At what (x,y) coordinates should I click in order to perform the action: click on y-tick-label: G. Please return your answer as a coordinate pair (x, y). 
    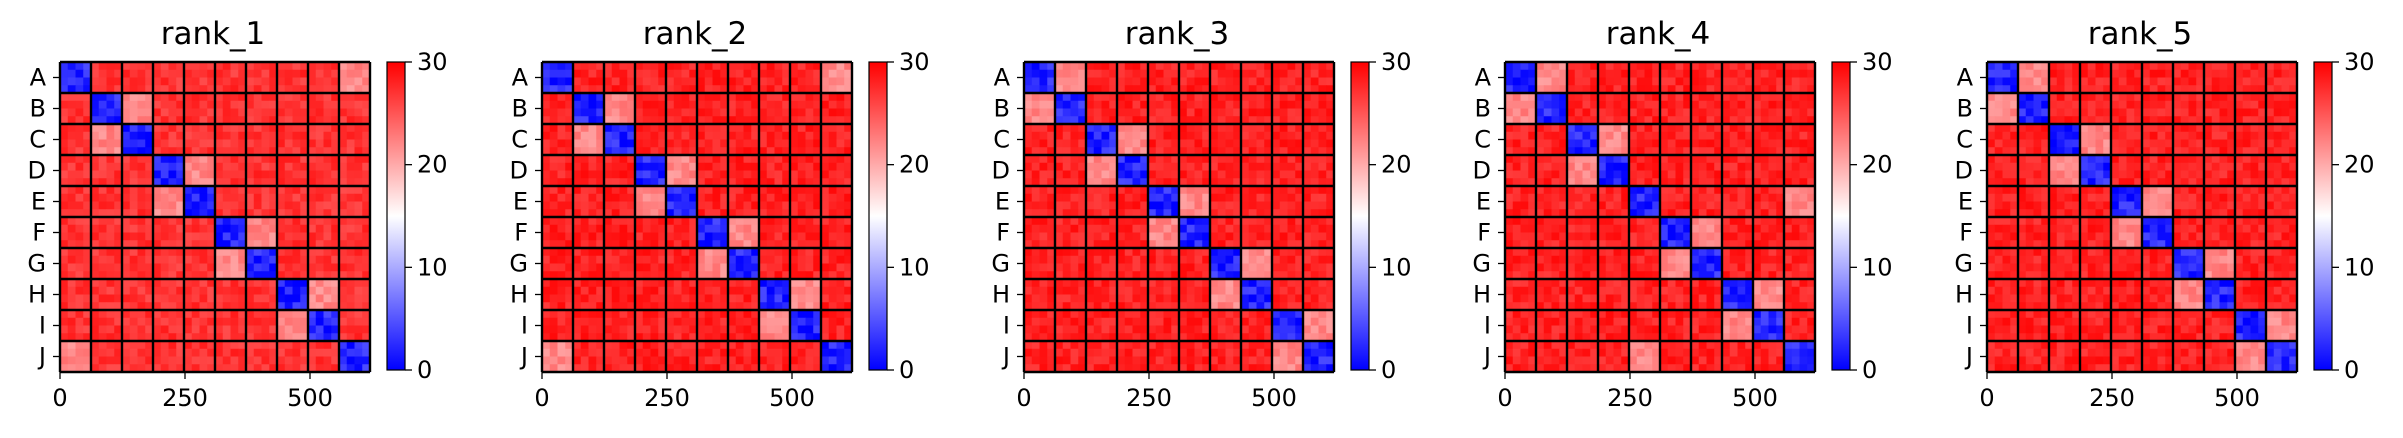
    Looking at the image, I should click on (36, 264).